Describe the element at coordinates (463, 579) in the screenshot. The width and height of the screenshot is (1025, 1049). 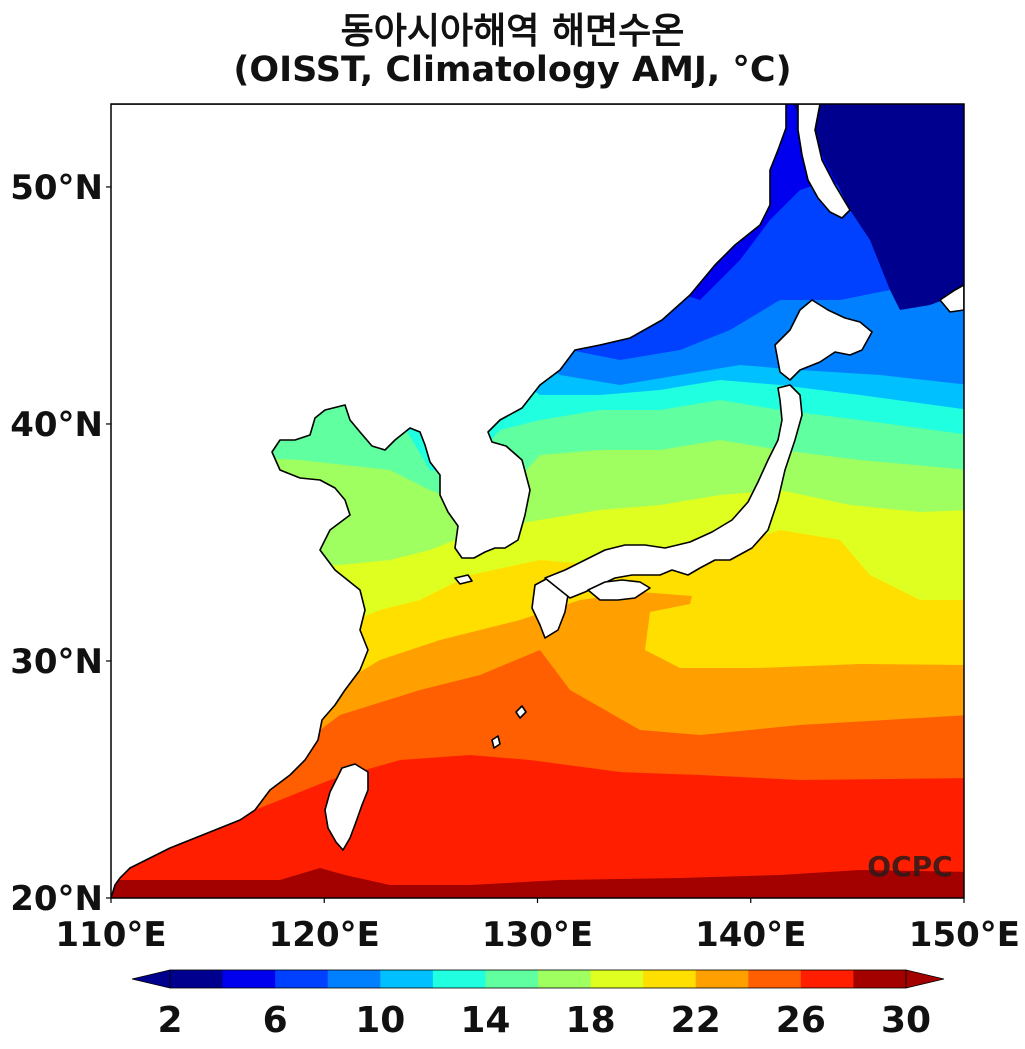
I see `land-jeju` at that location.